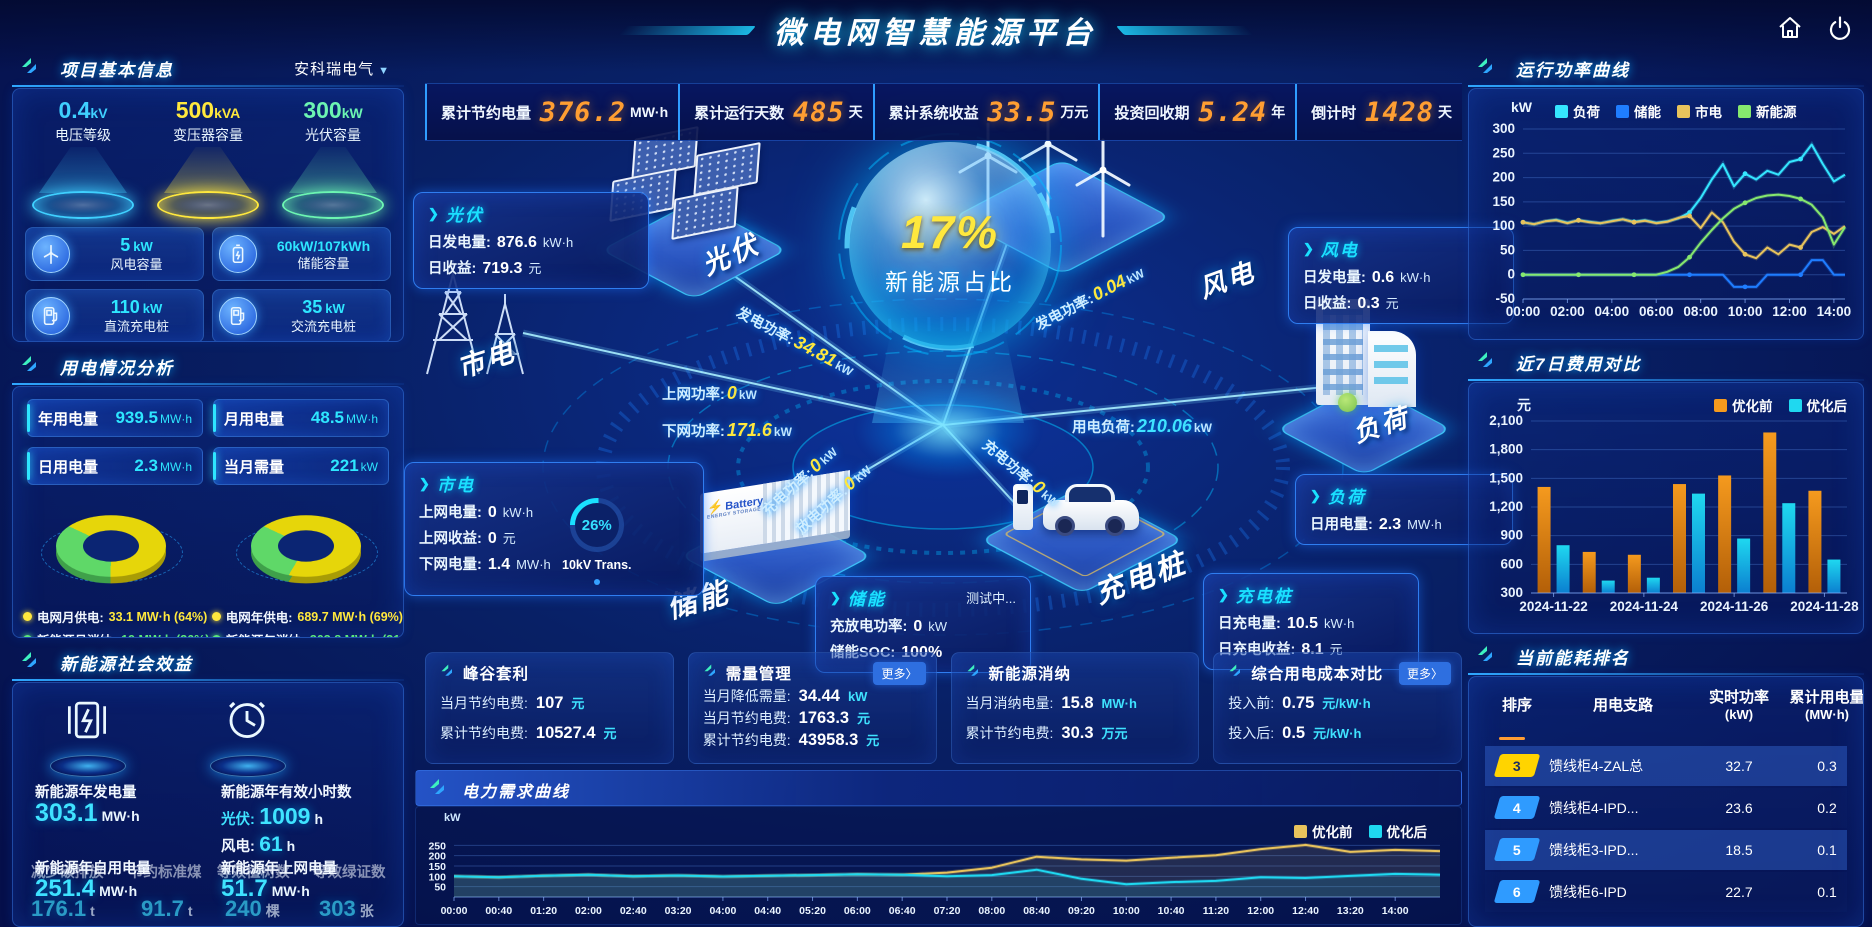 Image resolution: width=1872 pixels, height=927 pixels. Describe the element at coordinates (307, 632) in the screenshot. I see `legend-item: 新能源年消纳: 303.8 MW·h (31%)` at that location.